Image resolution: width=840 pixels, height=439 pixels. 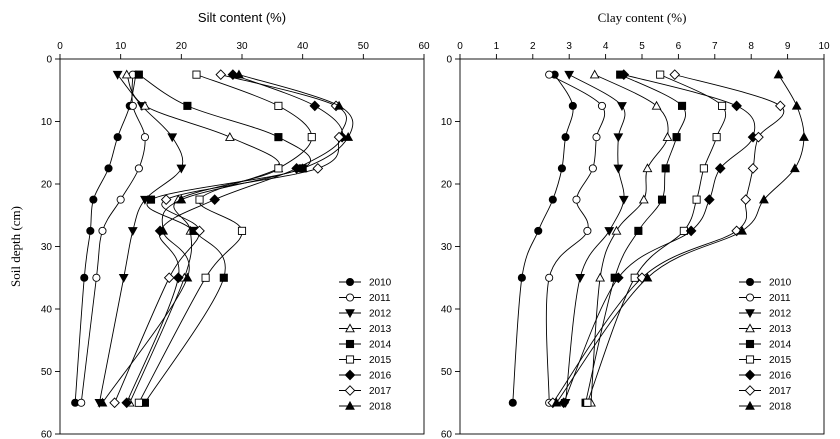 I want to click on series-2012, so click(x=594, y=239).